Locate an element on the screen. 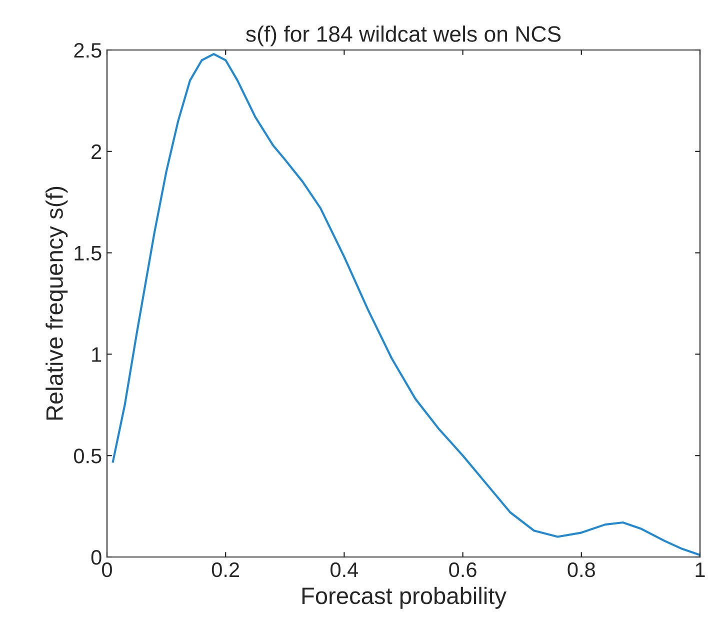  x-tick-label: 0.8 is located at coordinates (581, 570).